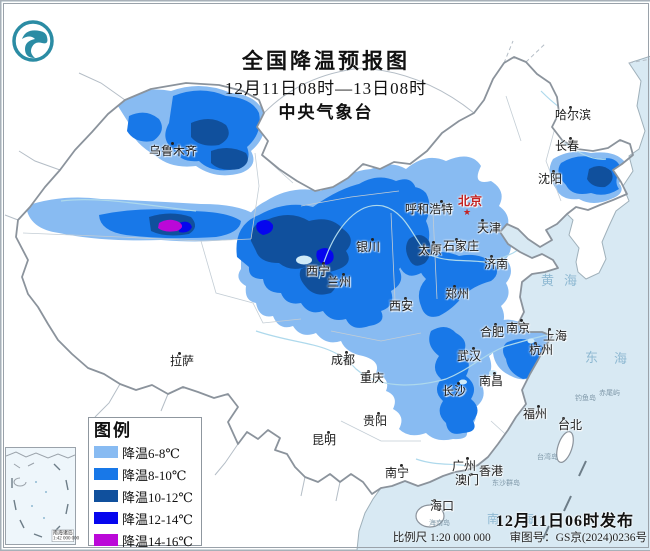 This screenshot has height=551, width=650. Describe the element at coordinates (489, 228) in the screenshot. I see `city-label: 天津` at that location.